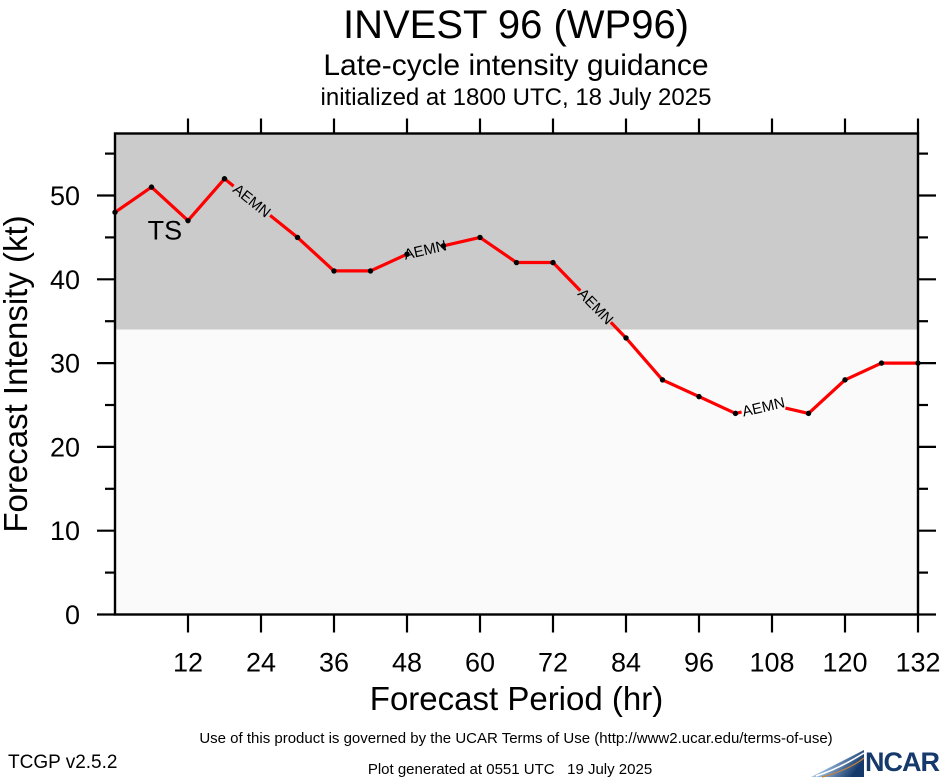 Image resolution: width=940 pixels, height=780 pixels. Describe the element at coordinates (65, 196) in the screenshot. I see `y-tick-label: 50` at that location.